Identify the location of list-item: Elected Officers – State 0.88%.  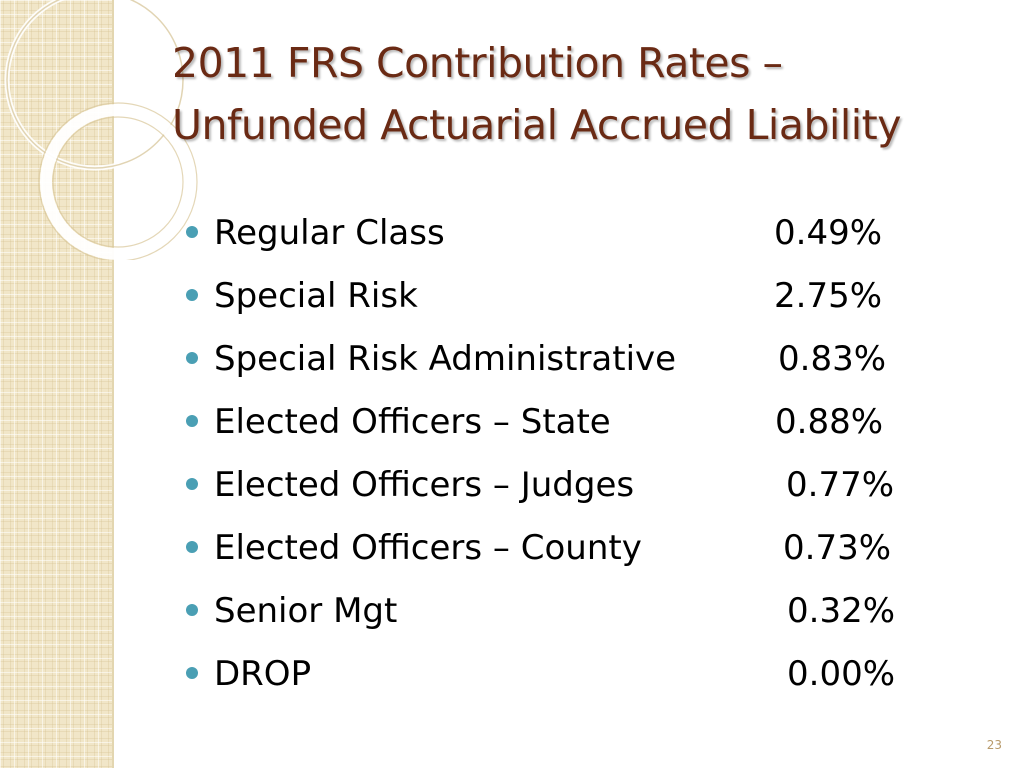
(566, 422).